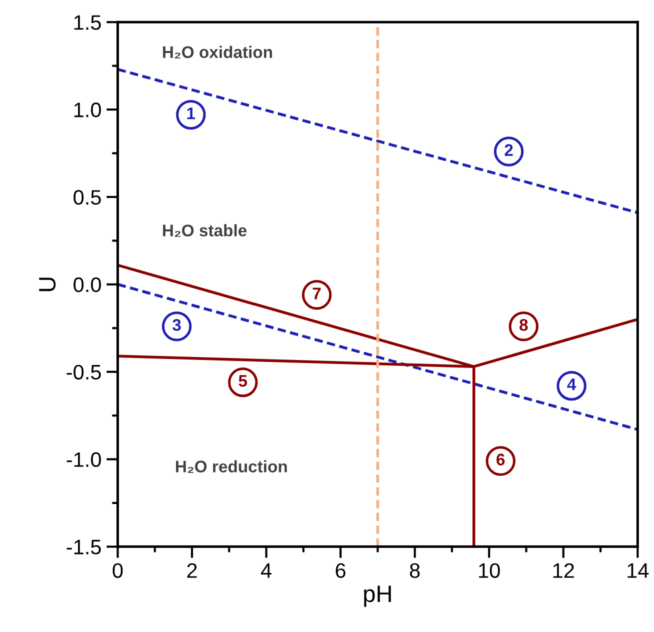 Image resolution: width=654 pixels, height=632 pixels. What do you see at coordinates (341, 570) in the screenshot?
I see `x-tick-label: 6` at bounding box center [341, 570].